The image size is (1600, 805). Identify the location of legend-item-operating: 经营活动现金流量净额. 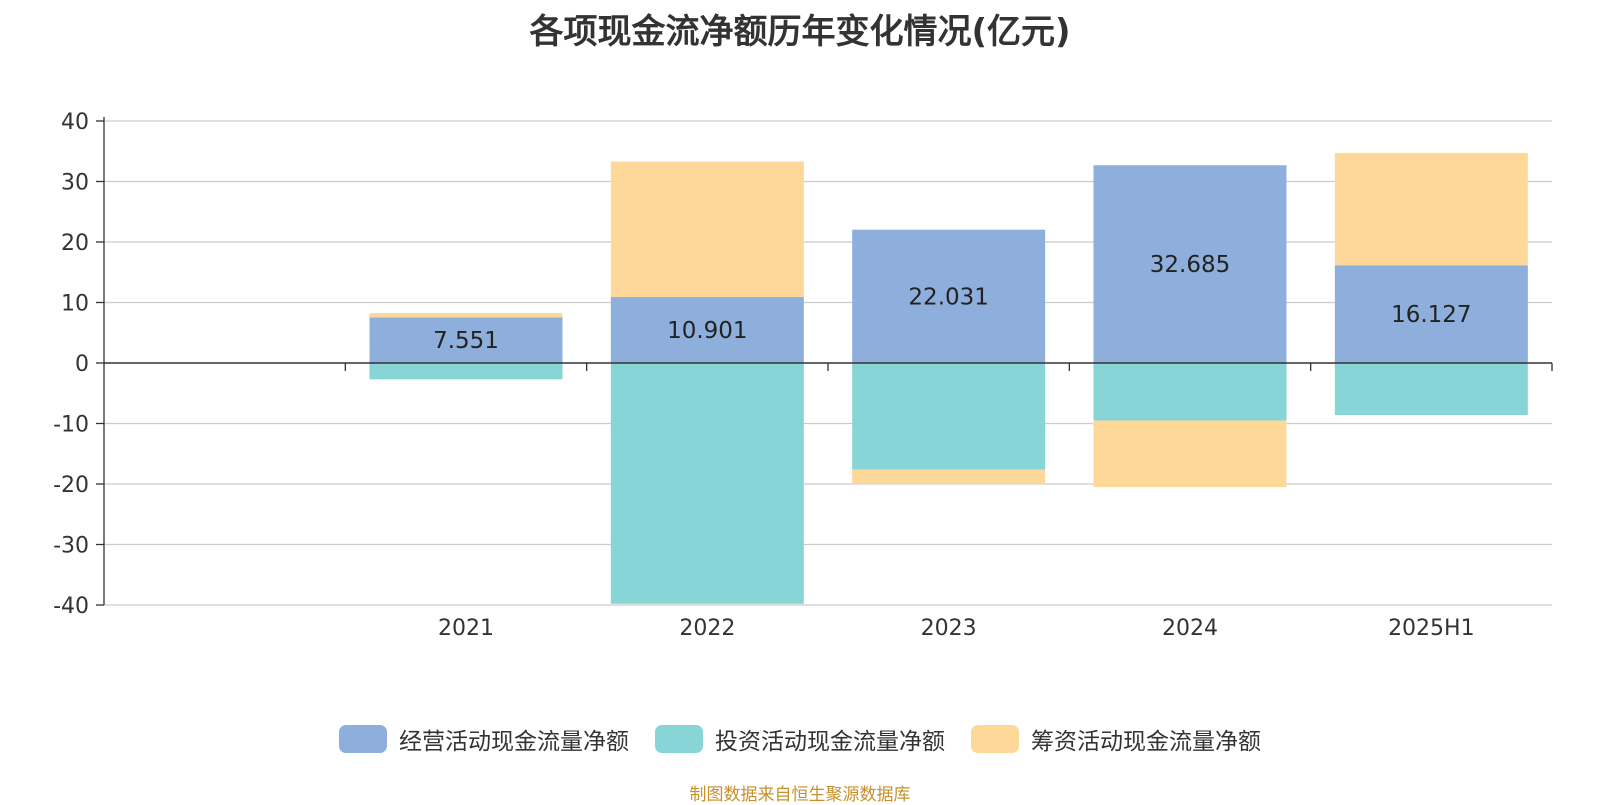
(484, 739).